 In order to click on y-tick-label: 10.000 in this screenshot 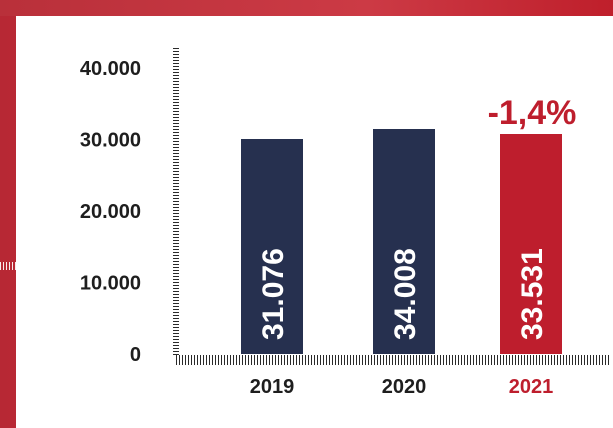, I will do `click(110, 284)`.